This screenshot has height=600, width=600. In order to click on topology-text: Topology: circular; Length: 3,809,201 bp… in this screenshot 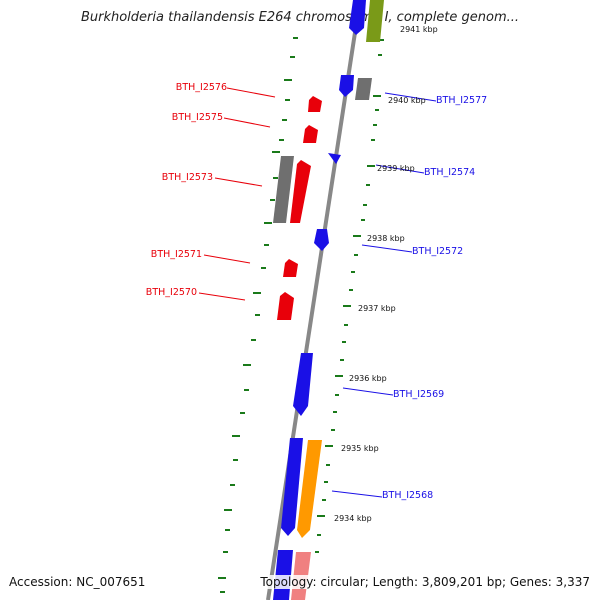, I will do `click(424, 582)`.